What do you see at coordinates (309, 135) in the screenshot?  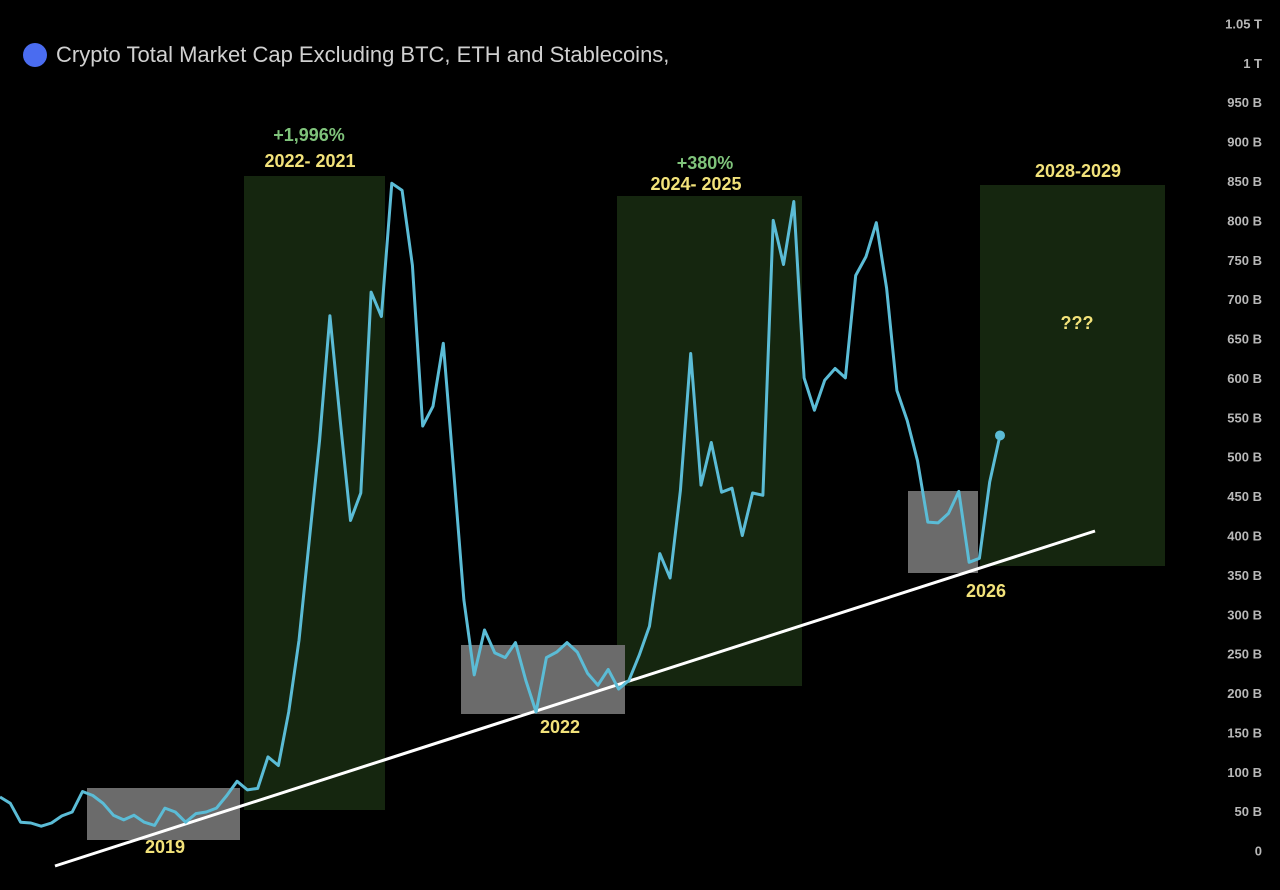 I see `annotation: +1,996%` at bounding box center [309, 135].